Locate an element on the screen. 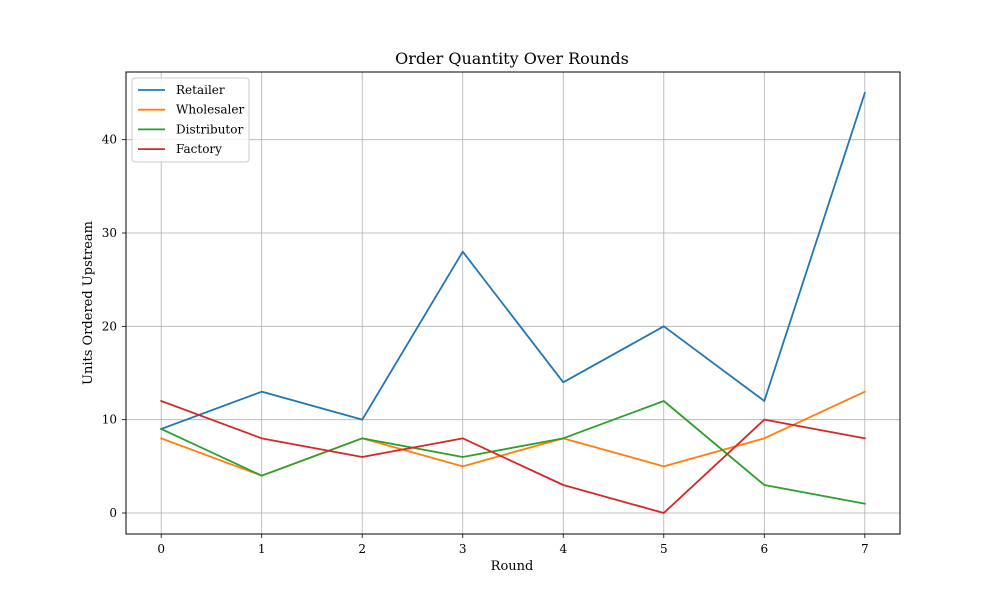 The height and width of the screenshot is (600, 1000). x-tick-label: 0 is located at coordinates (161, 549).